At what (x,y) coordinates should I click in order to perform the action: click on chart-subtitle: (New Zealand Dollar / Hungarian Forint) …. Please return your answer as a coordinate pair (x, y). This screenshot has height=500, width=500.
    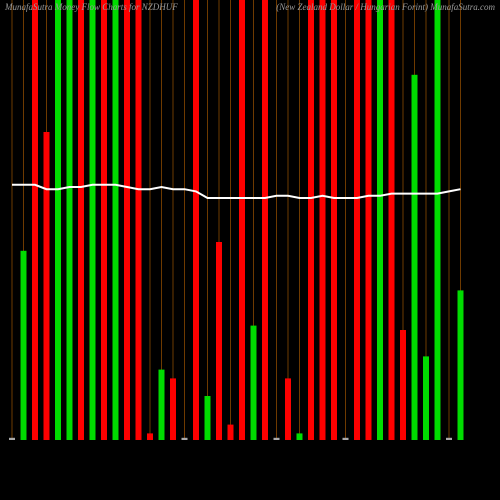
    Looking at the image, I should click on (385, 7).